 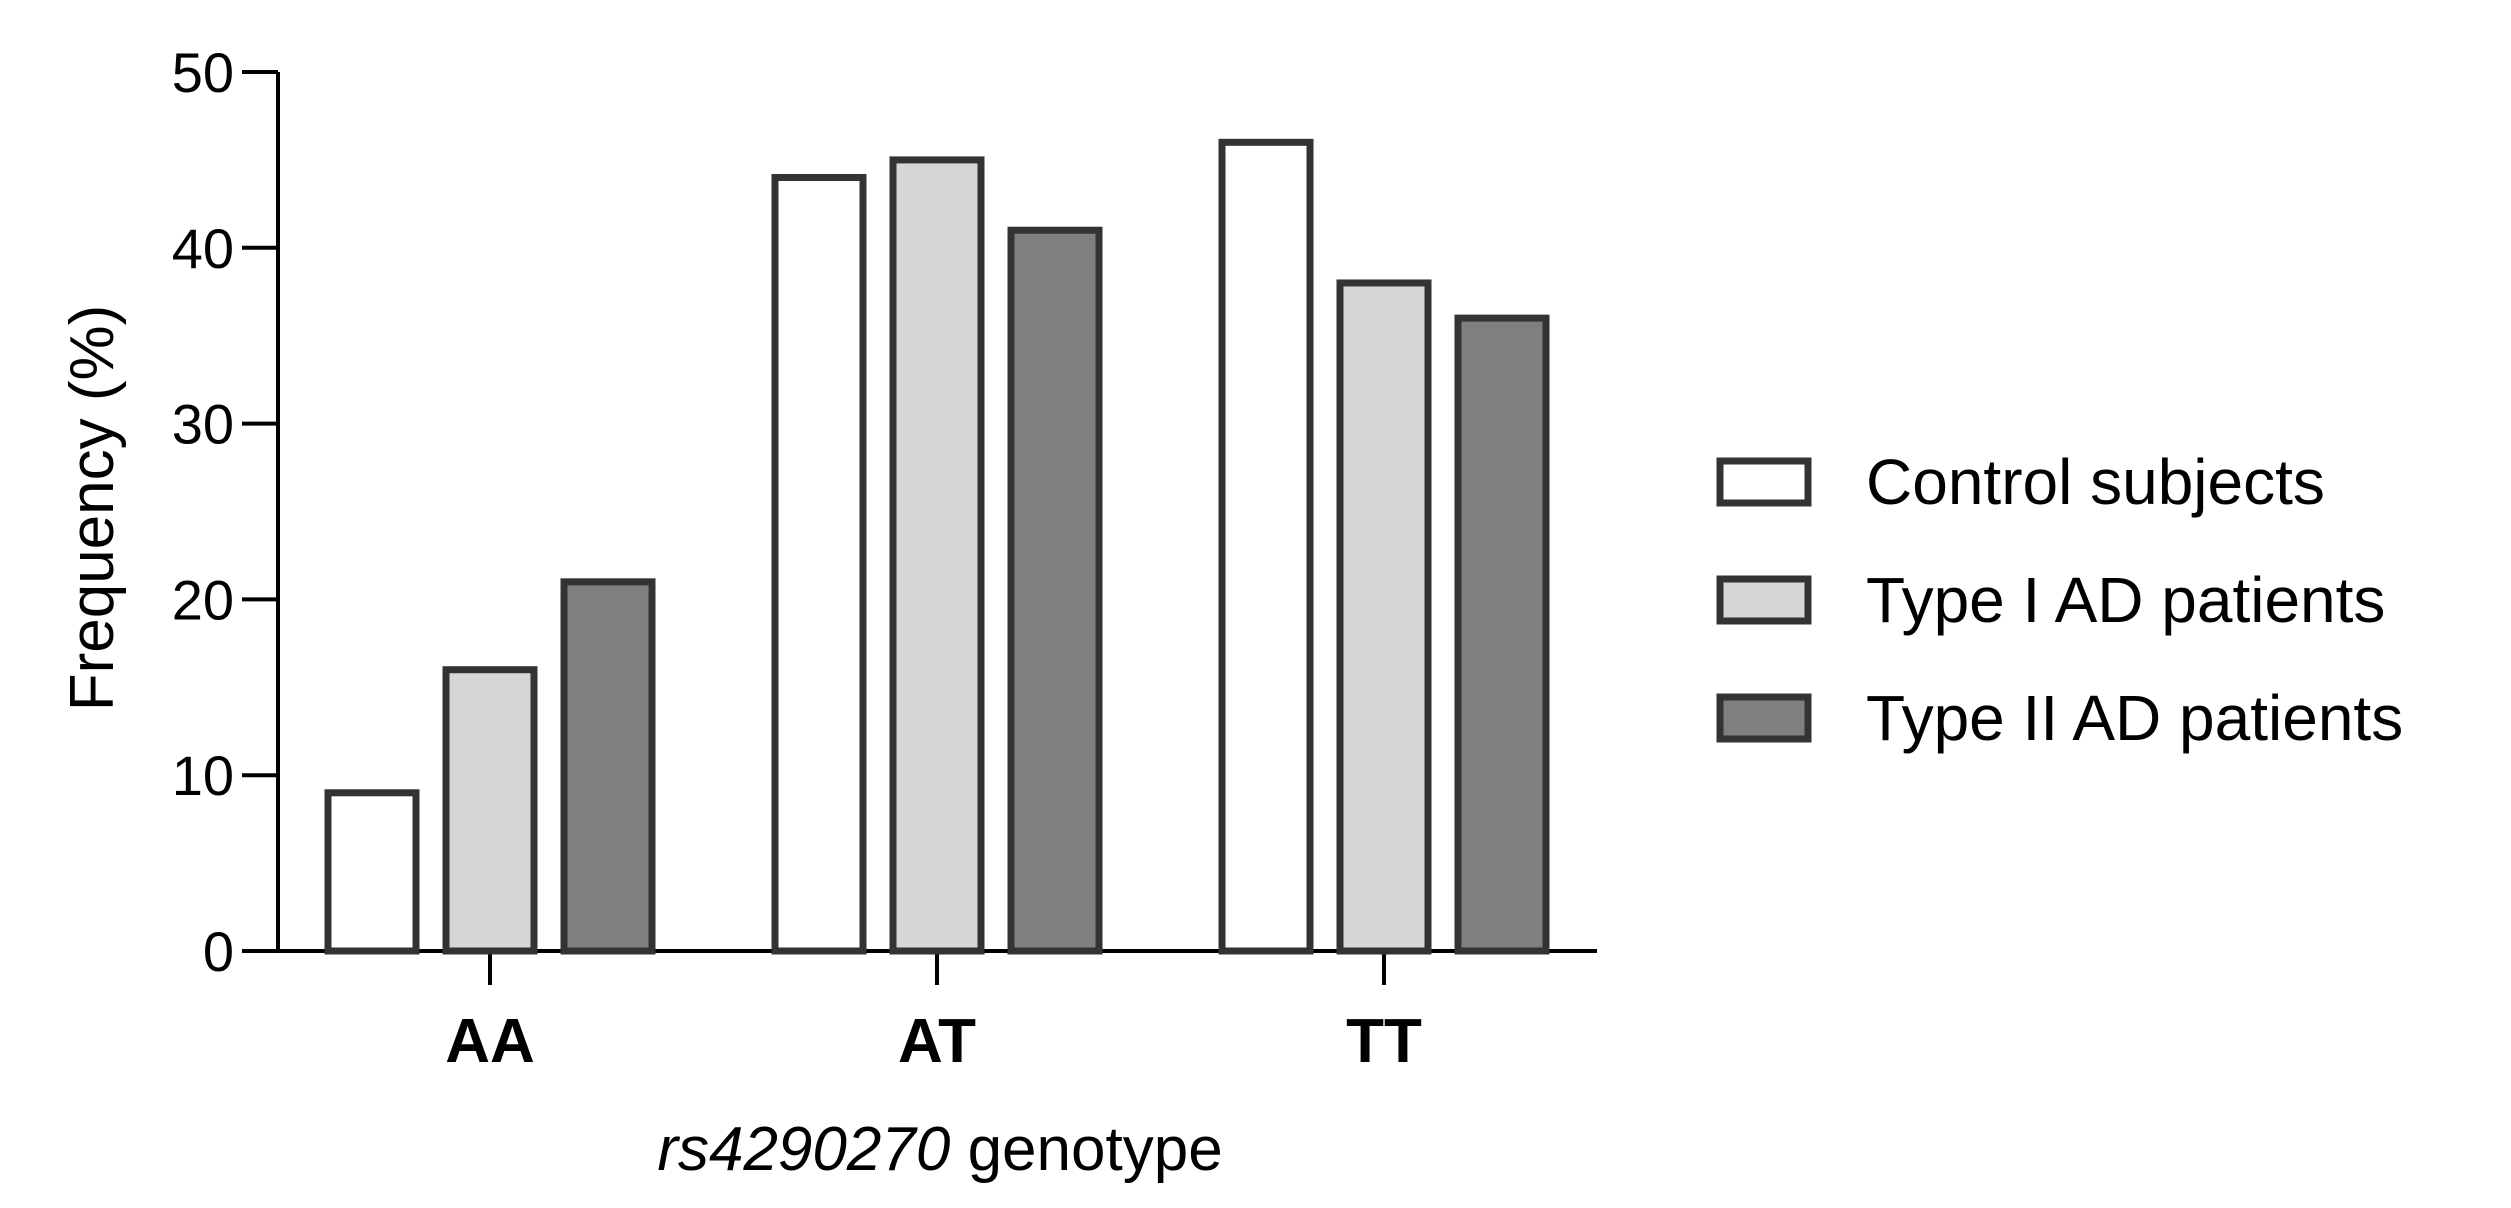 What do you see at coordinates (937, 1041) in the screenshot?
I see `x-tick-label: AT` at bounding box center [937, 1041].